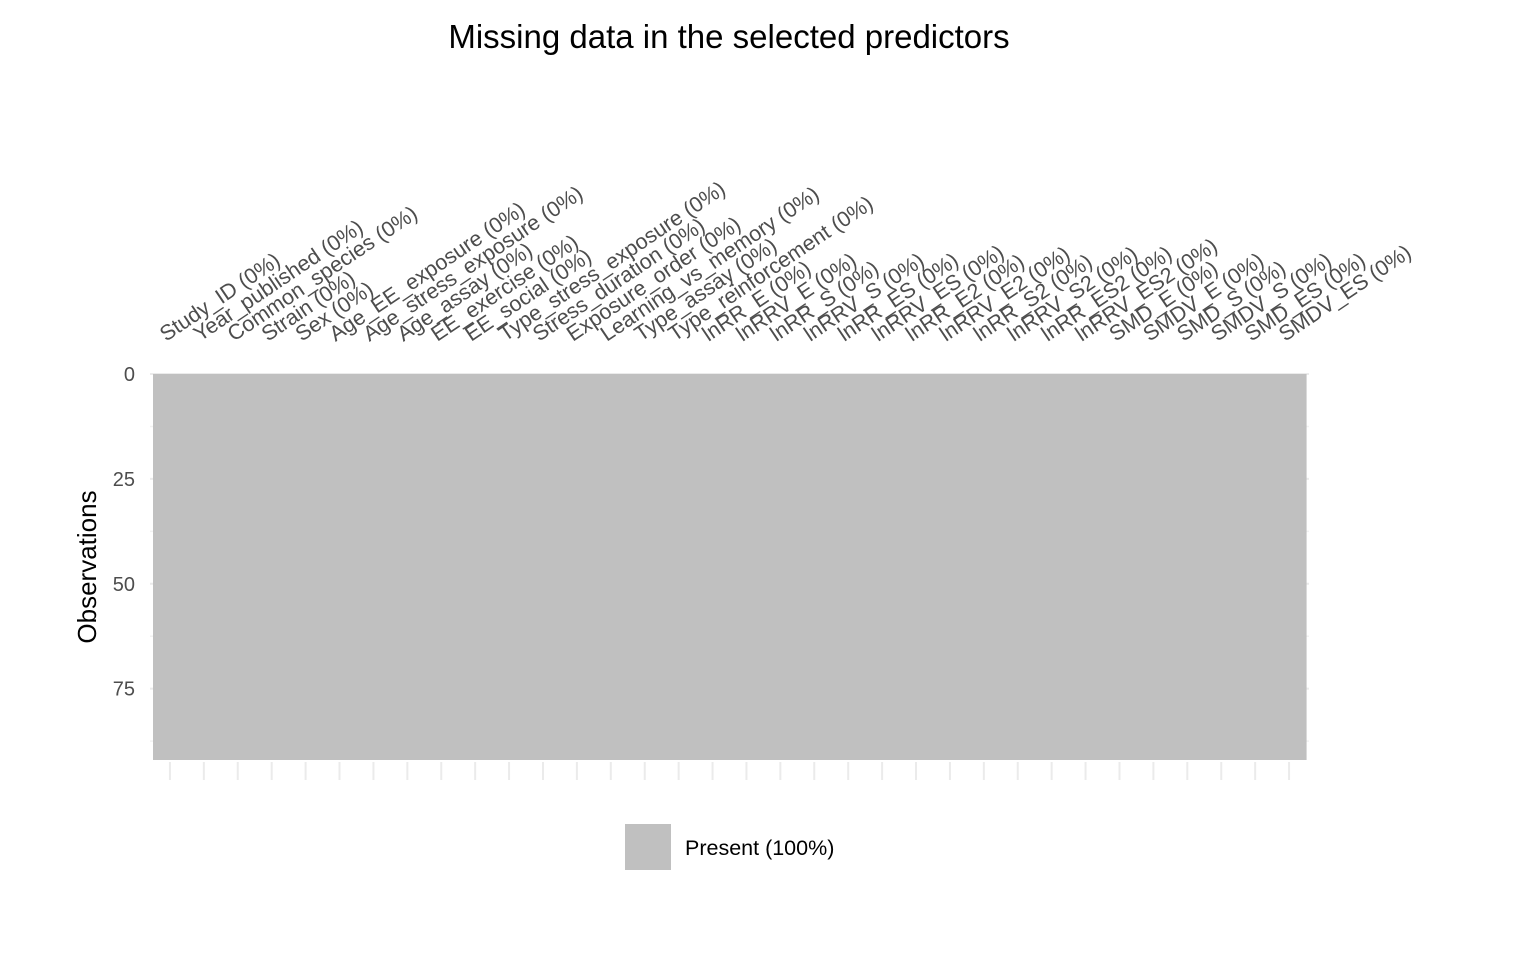 The width and height of the screenshot is (1536, 960). I want to click on legend-swatch-present, so click(648, 847).